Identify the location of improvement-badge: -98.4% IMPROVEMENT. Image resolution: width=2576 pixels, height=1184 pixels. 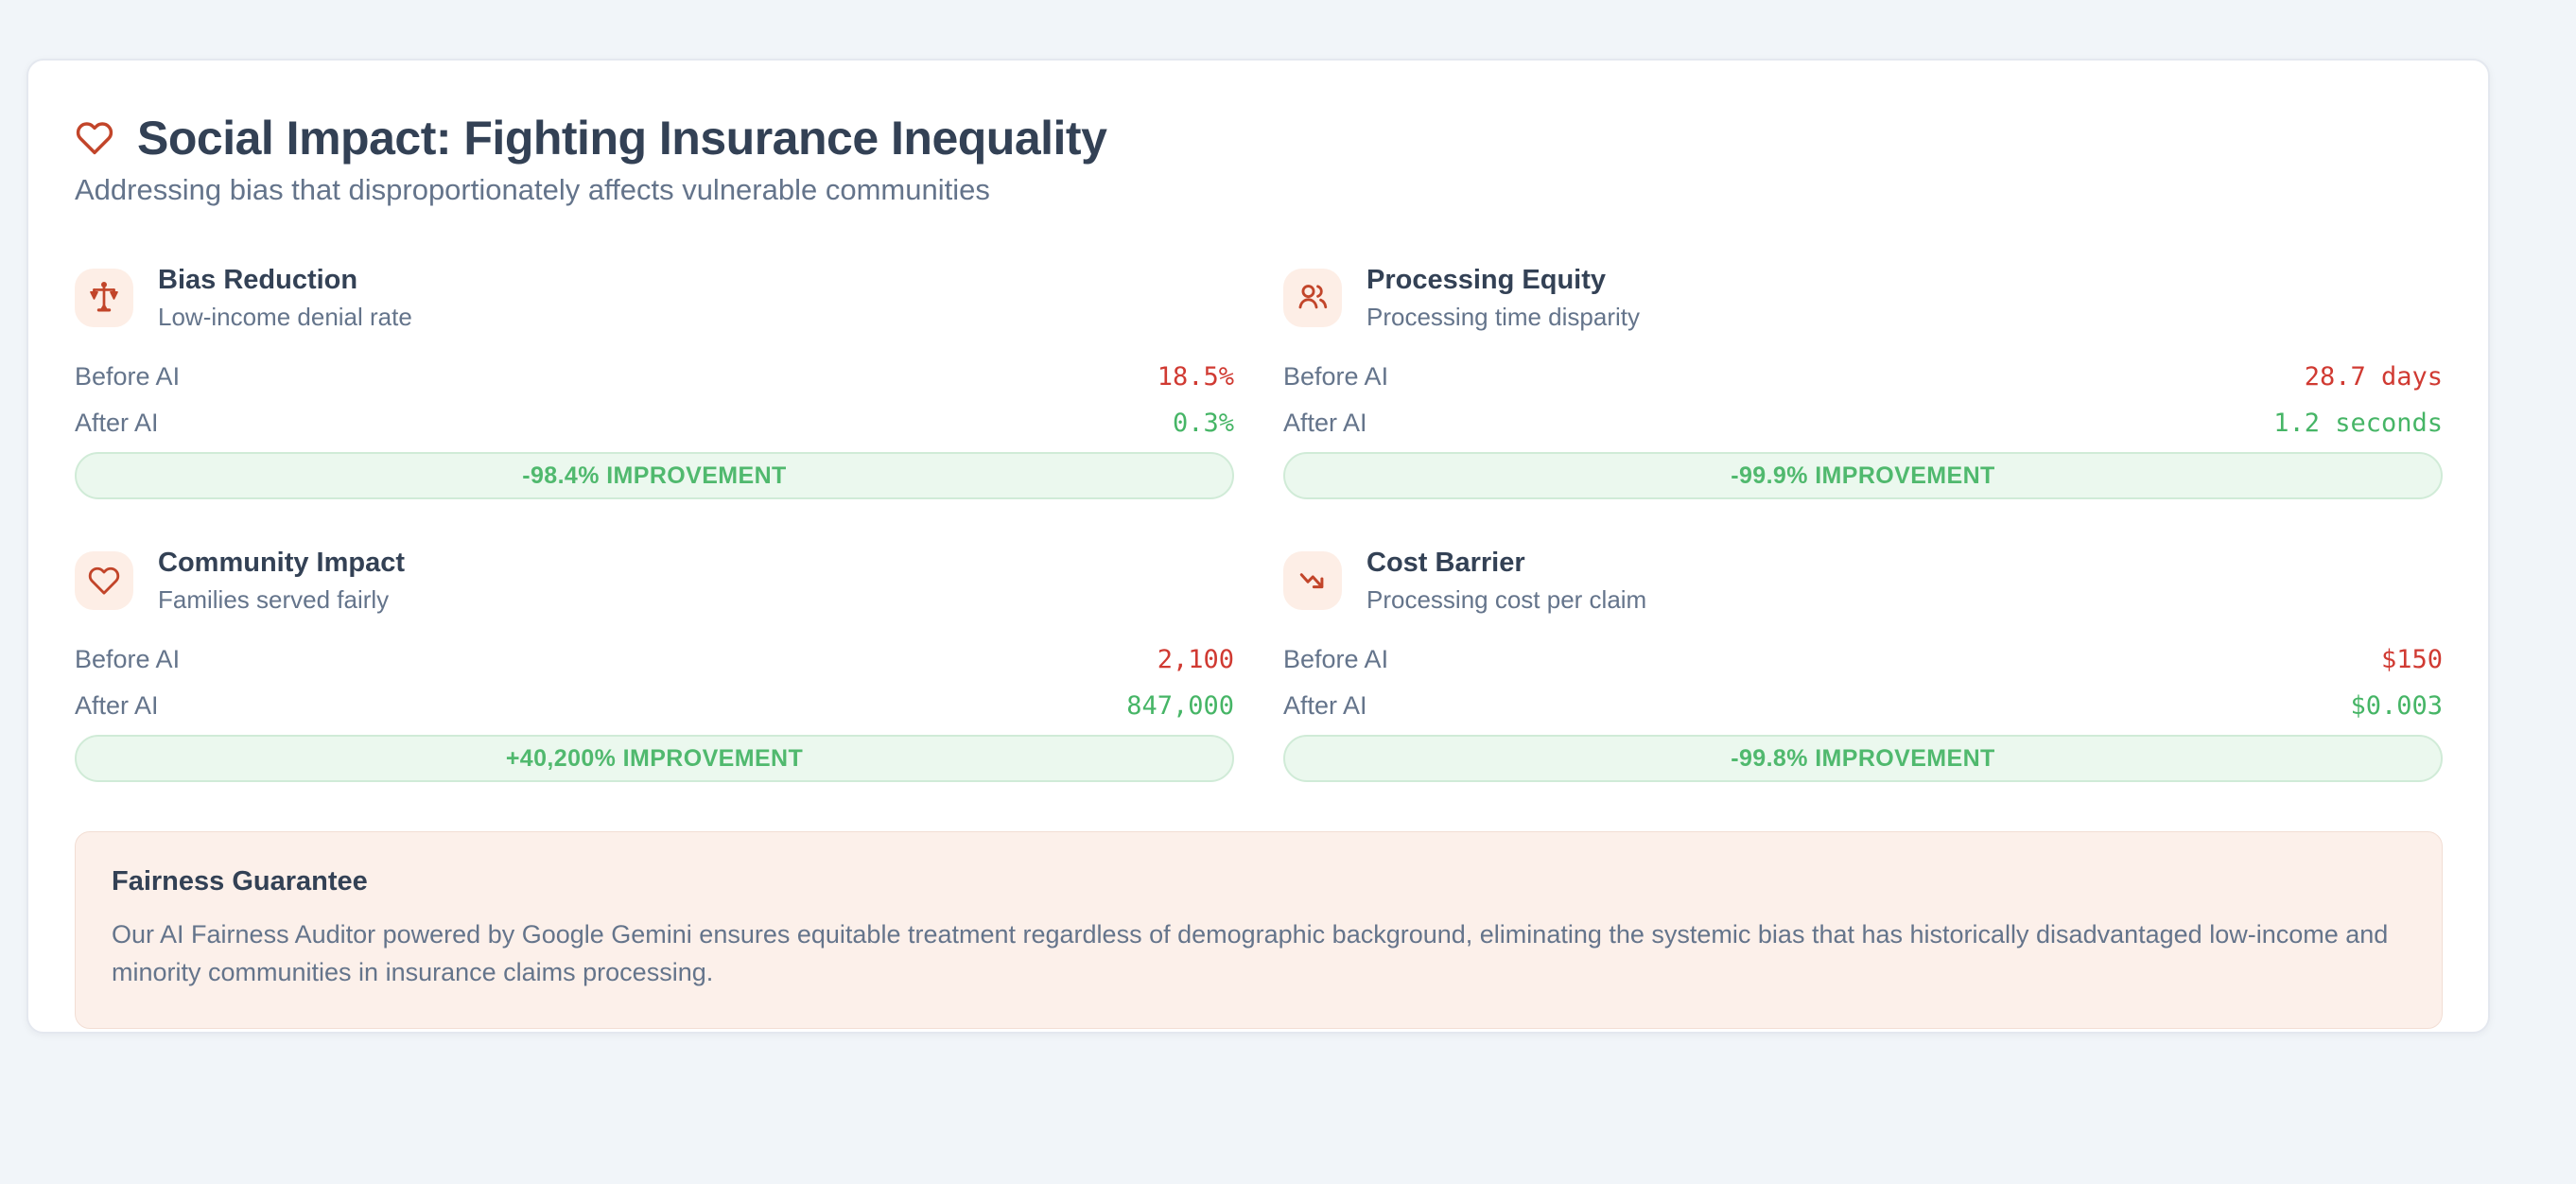
(654, 475).